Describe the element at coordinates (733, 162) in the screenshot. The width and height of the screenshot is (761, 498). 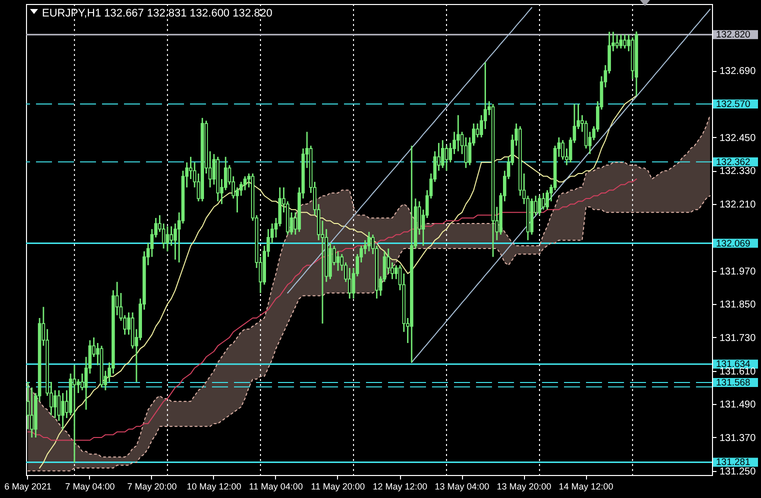
I see `ref-line-label: 132.362` at that location.